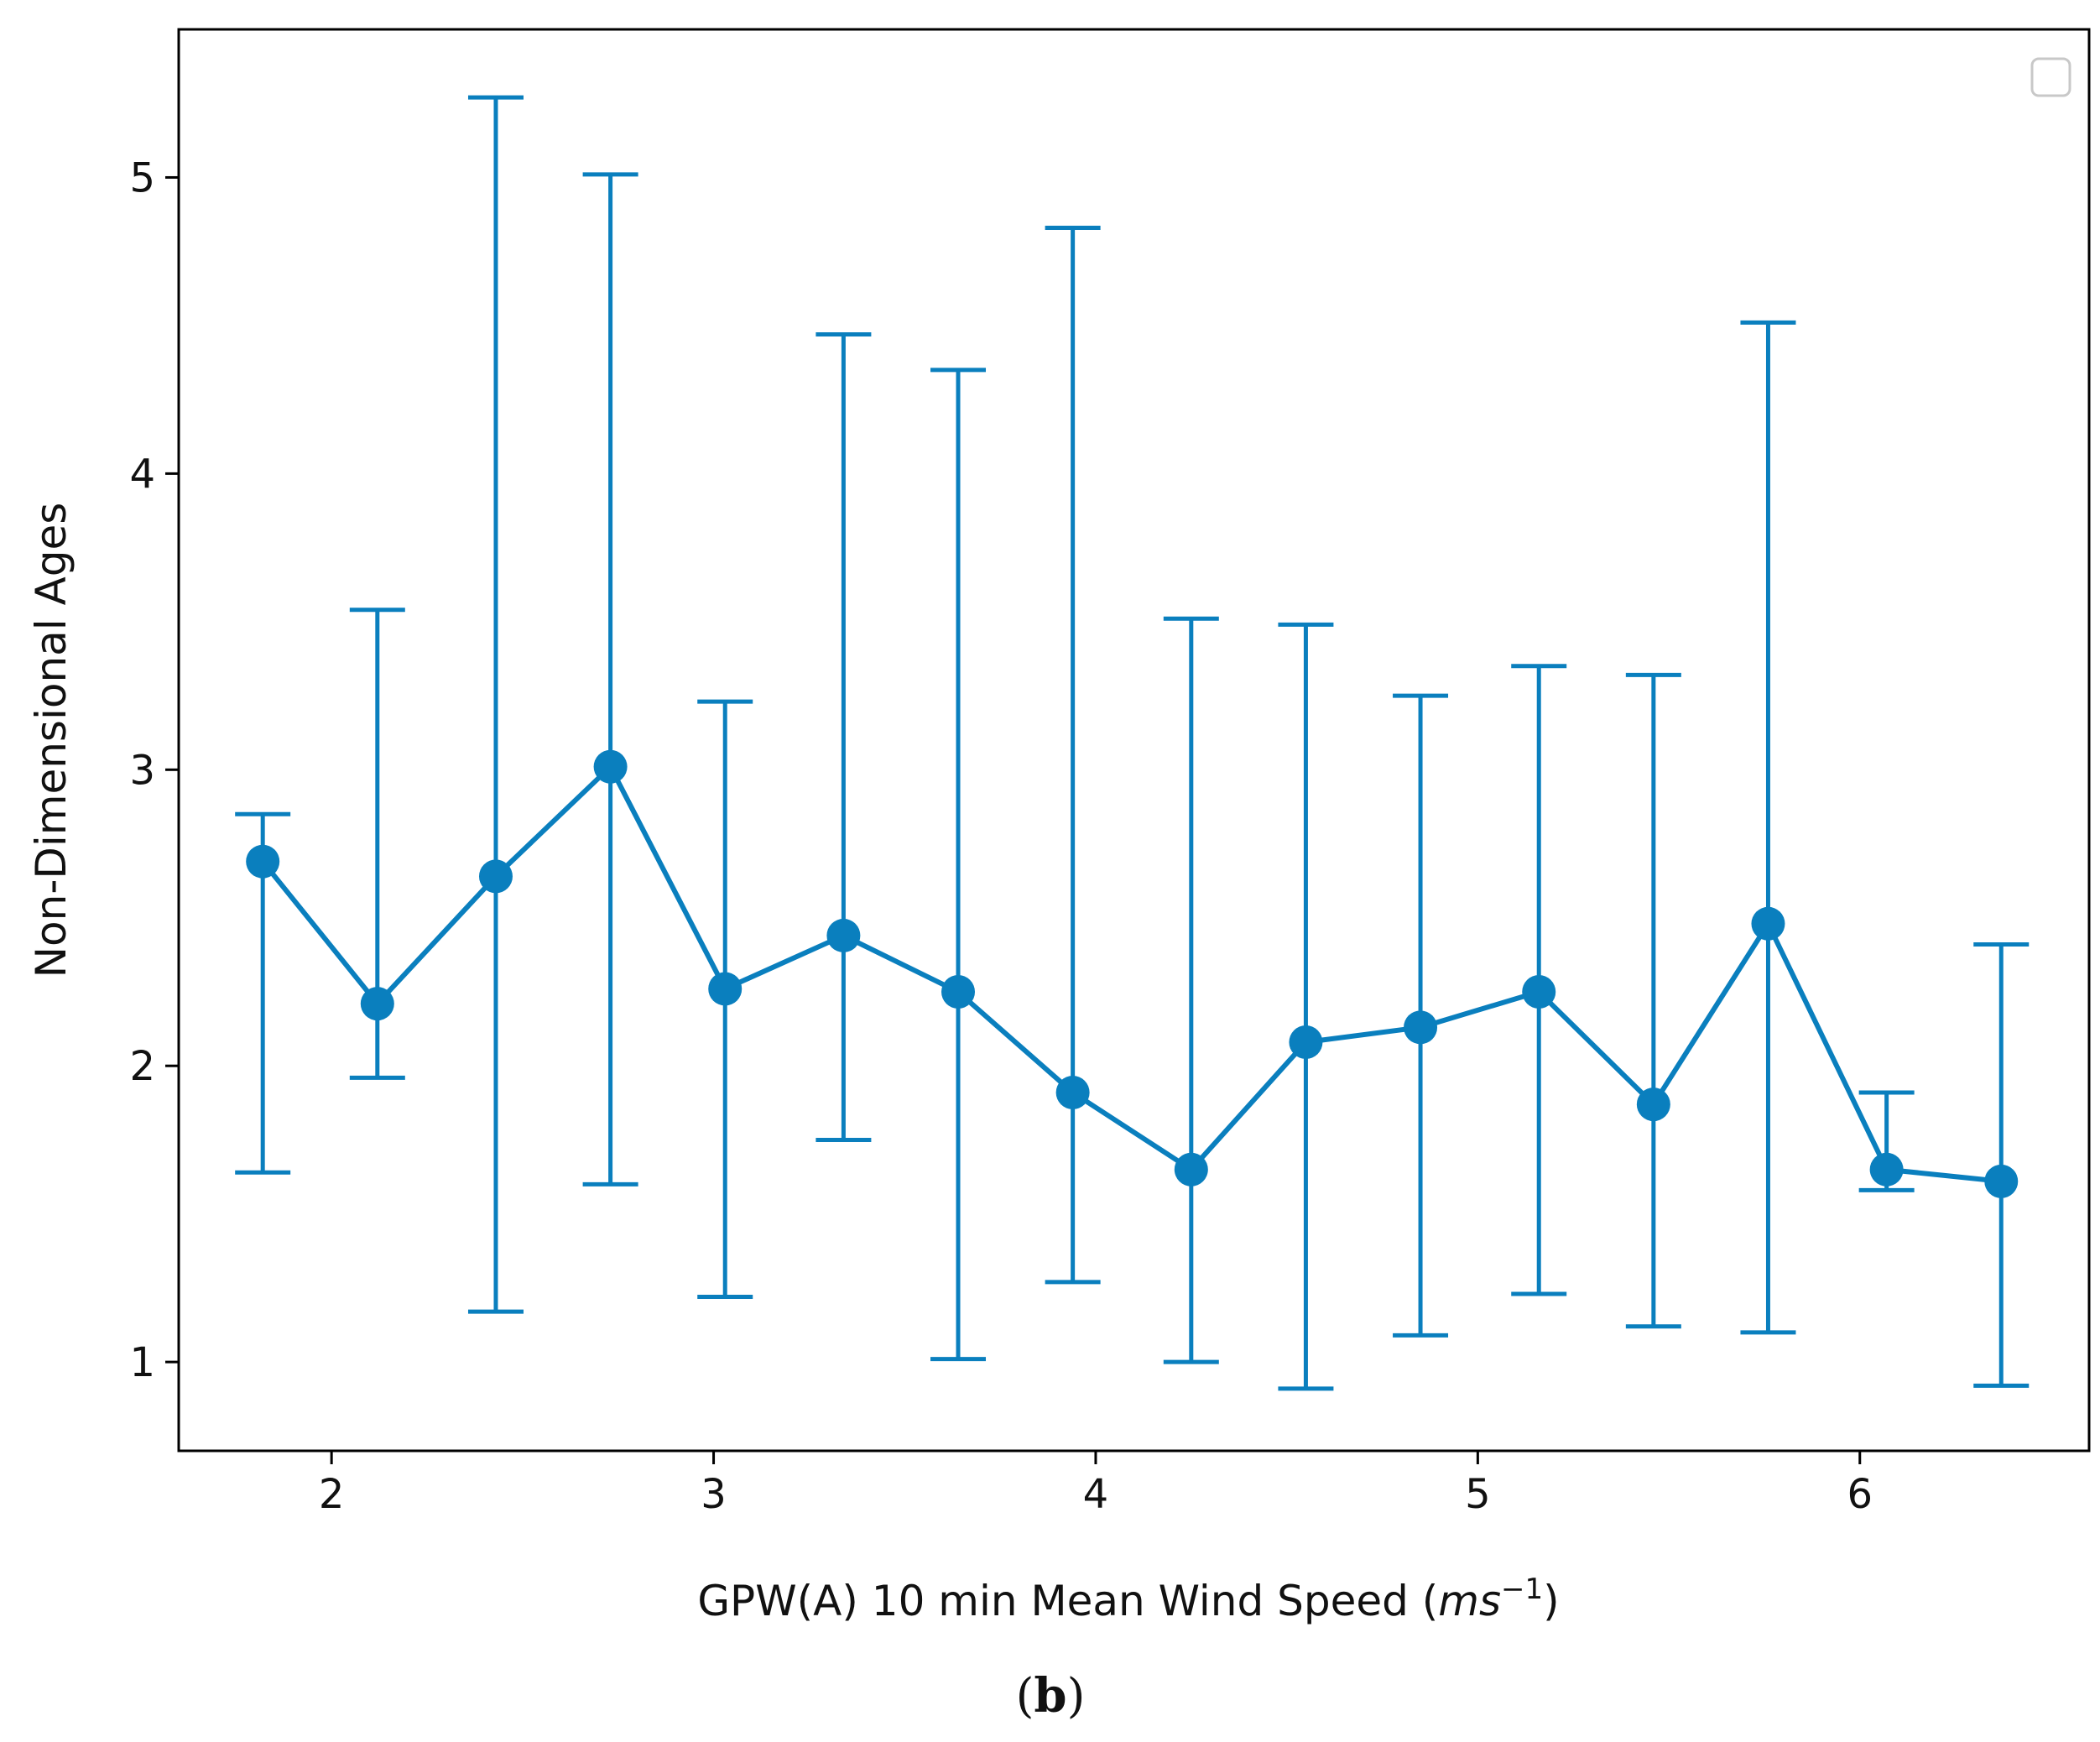 The width and height of the screenshot is (2100, 1742). What do you see at coordinates (51, 740) in the screenshot?
I see `y-axis-label: Non-Dimensional Ages` at bounding box center [51, 740].